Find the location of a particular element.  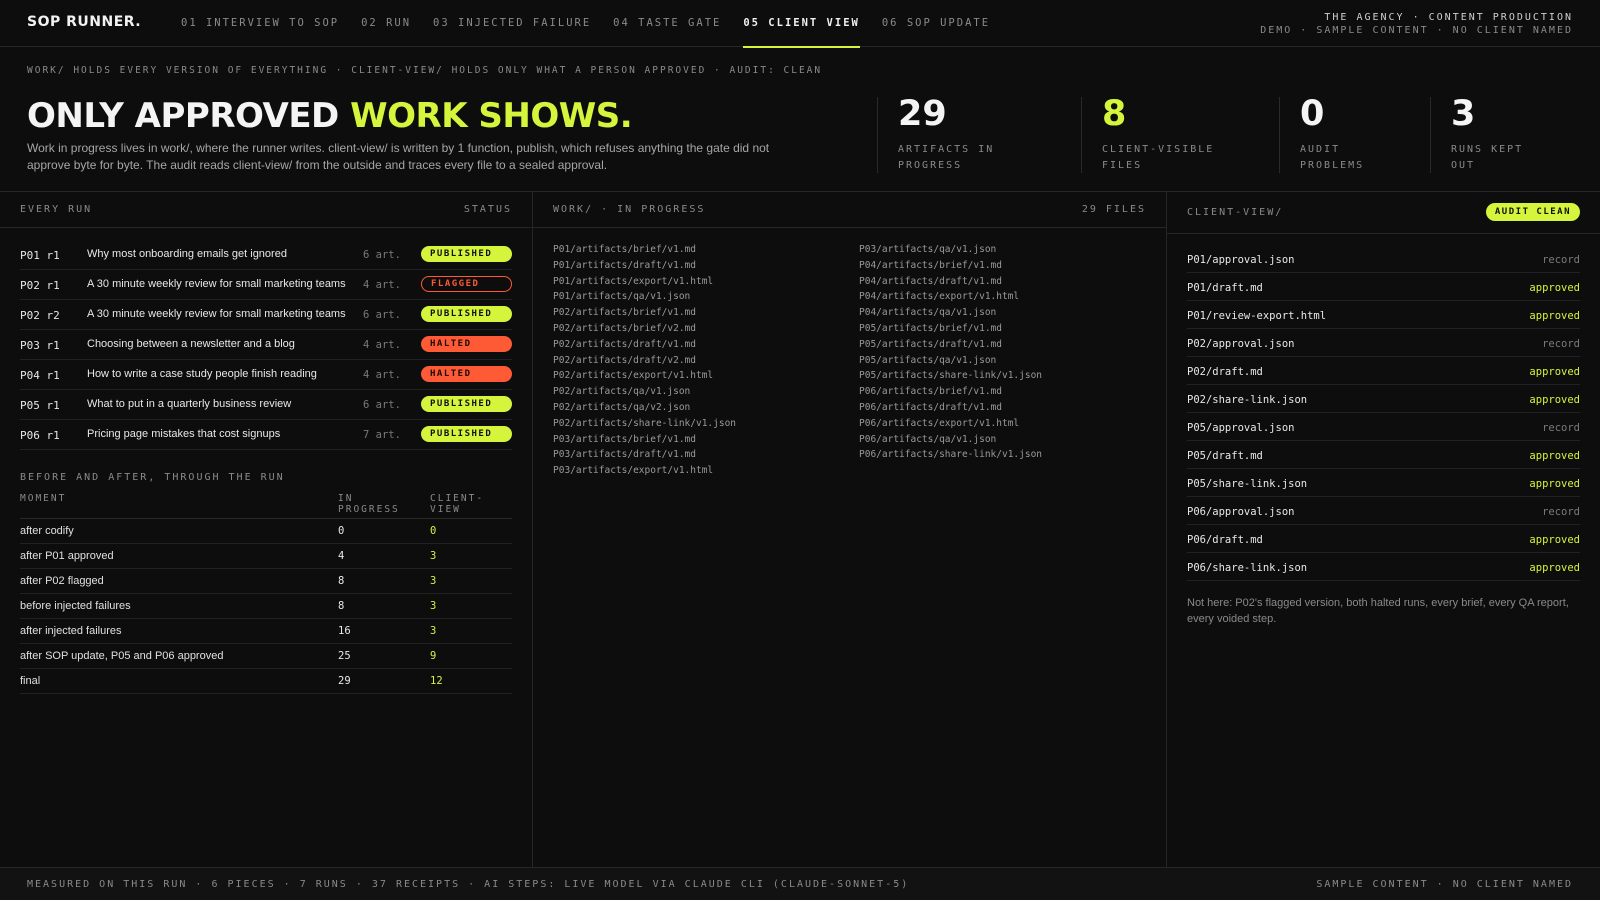

footer-sample-notice: SAMPLE CONTENT · NO CLIENT NAMED is located at coordinates (1444, 884).